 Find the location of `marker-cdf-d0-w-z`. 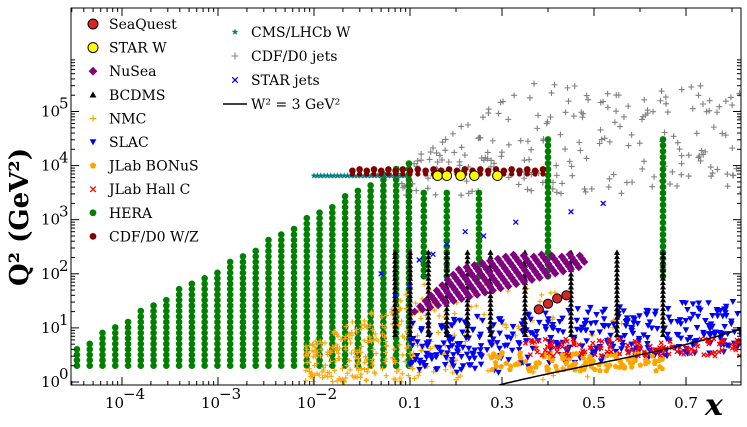

marker-cdf-d0-w-z is located at coordinates (512, 174).